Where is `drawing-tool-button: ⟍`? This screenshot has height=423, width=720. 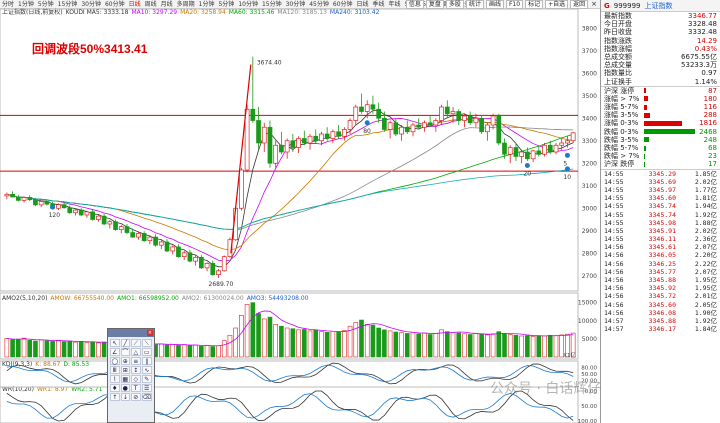 drawing-tool-button: ⟍ is located at coordinates (146, 343).